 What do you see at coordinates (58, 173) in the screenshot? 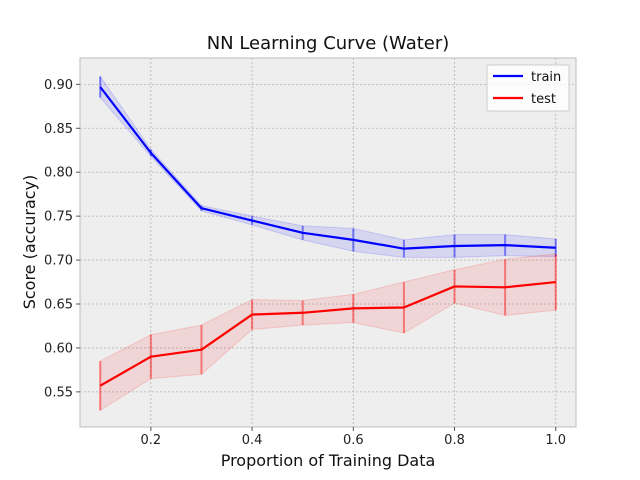
I see `y-tick-label: 0.80` at bounding box center [58, 173].